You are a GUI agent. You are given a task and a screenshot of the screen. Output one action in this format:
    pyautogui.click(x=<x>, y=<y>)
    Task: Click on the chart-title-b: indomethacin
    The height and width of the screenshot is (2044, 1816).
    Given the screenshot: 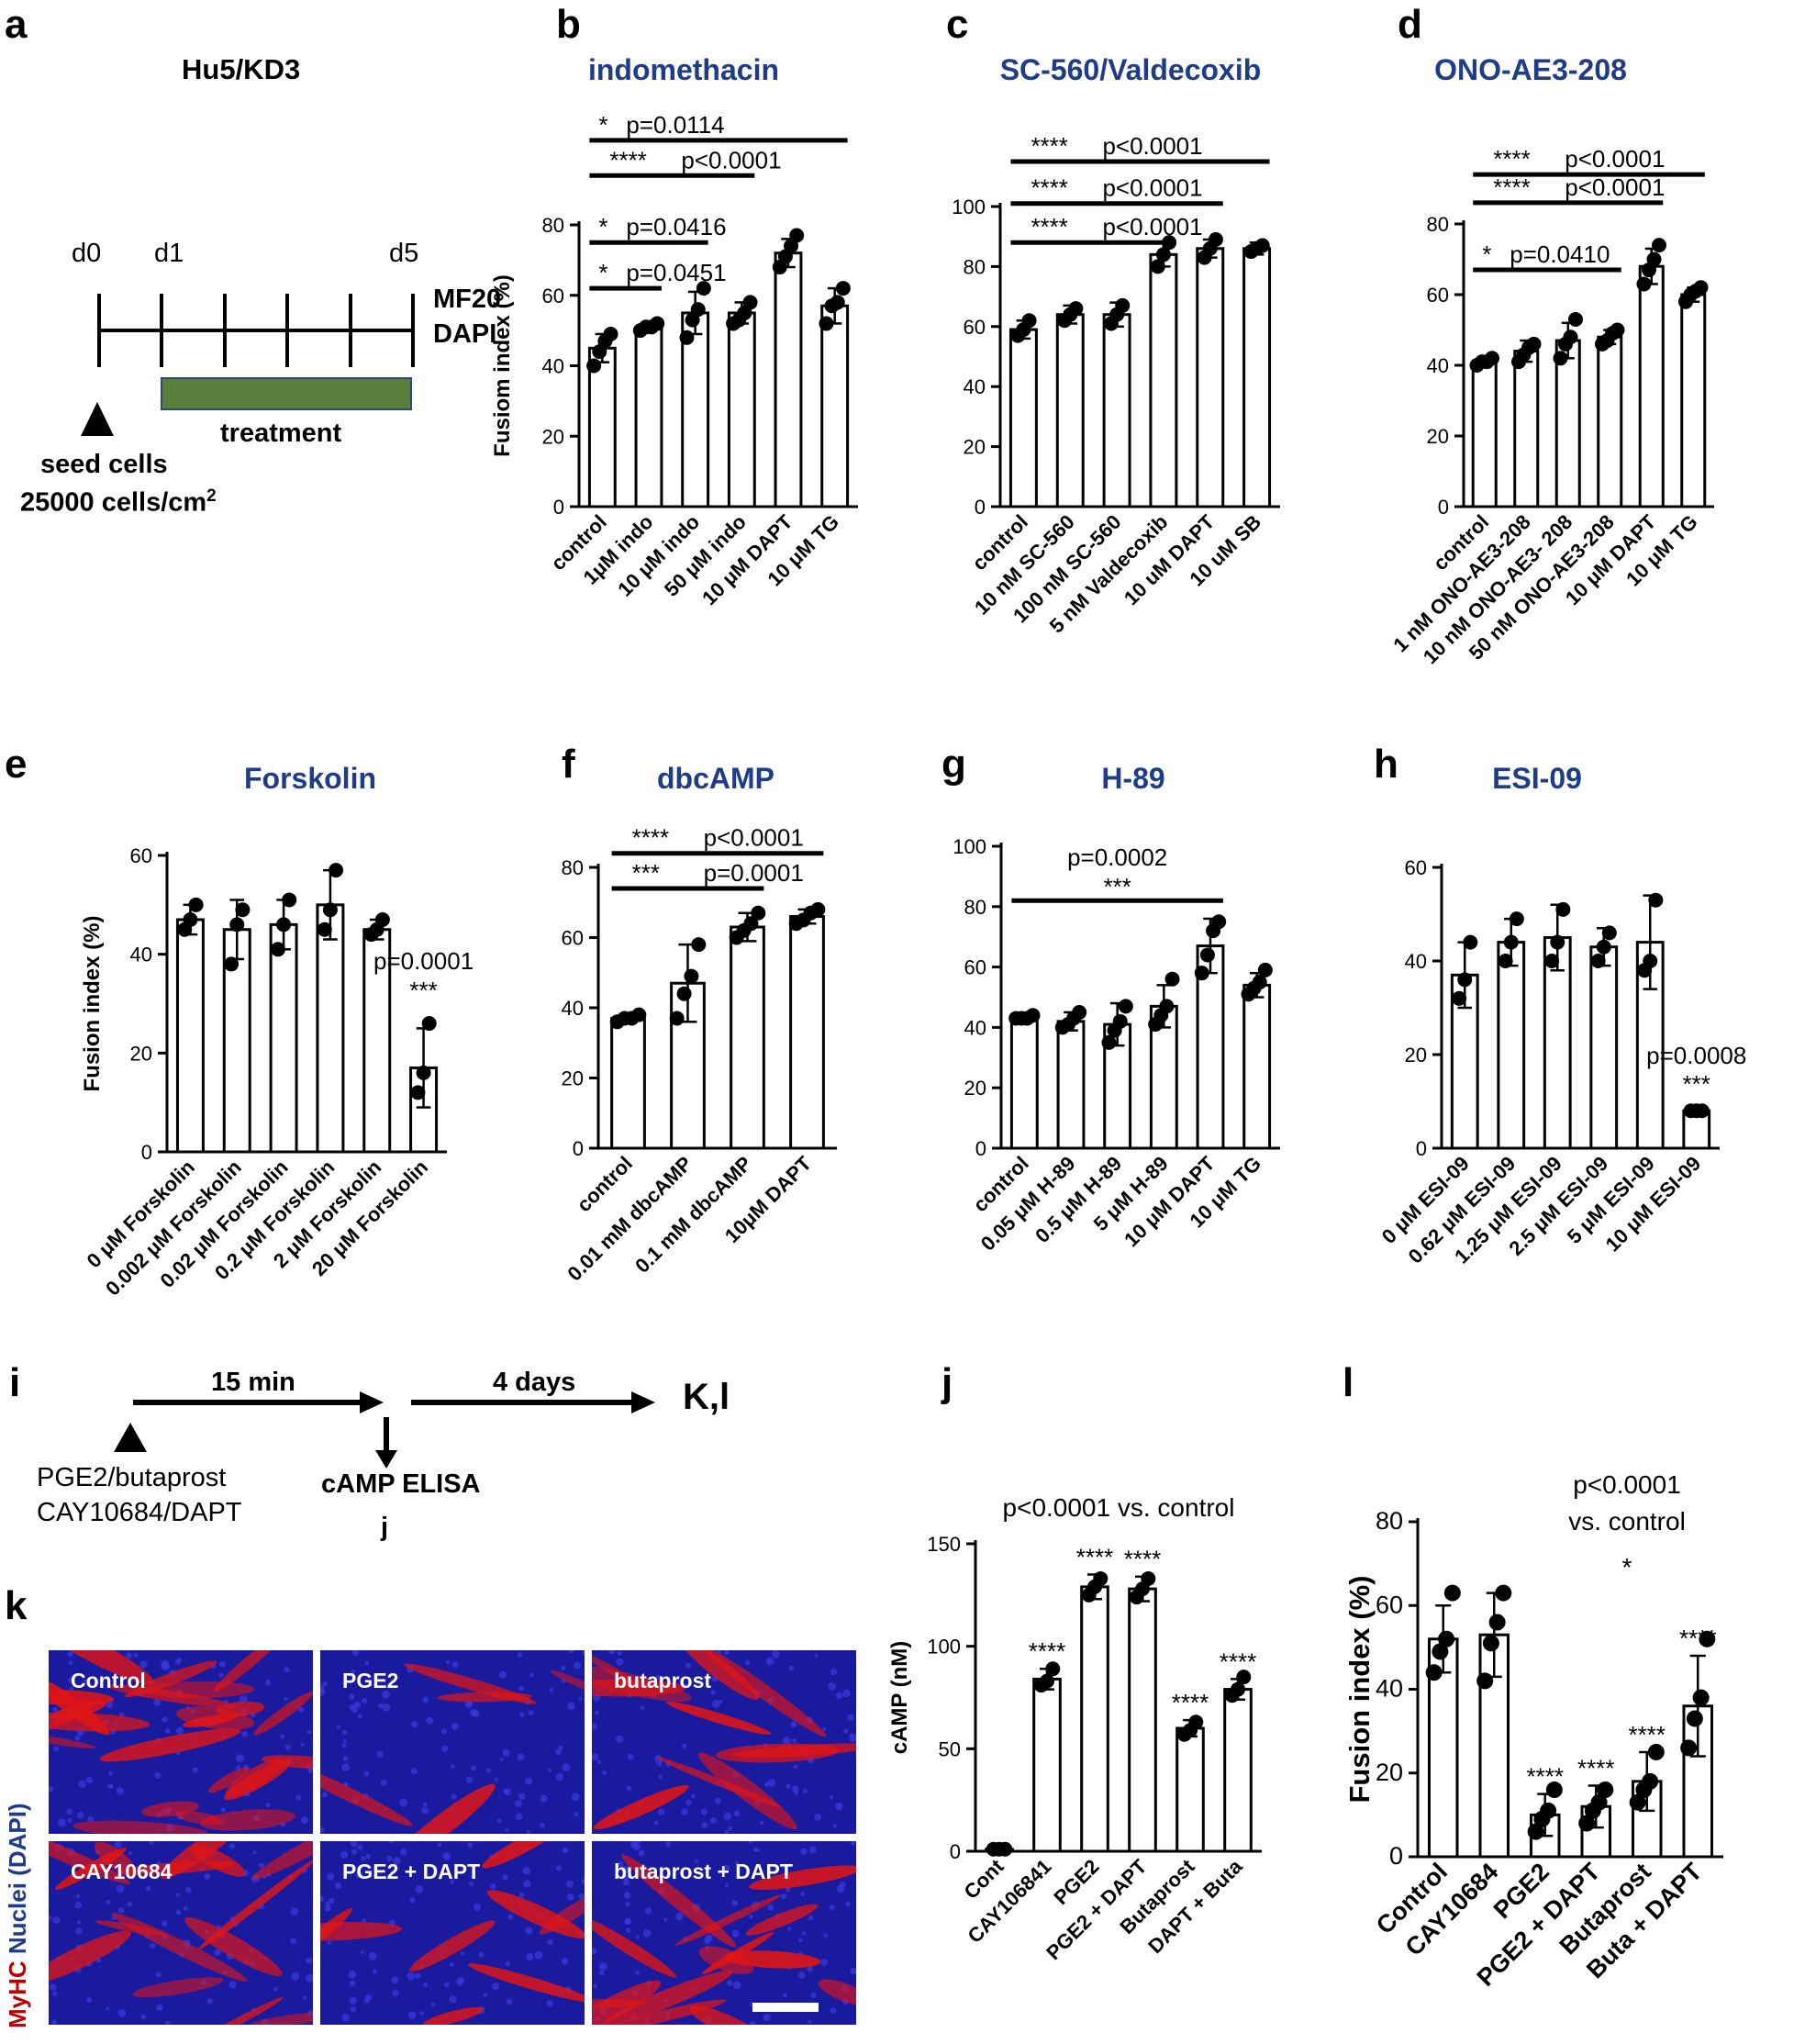 What is the action you would take?
    pyautogui.click(x=683, y=69)
    